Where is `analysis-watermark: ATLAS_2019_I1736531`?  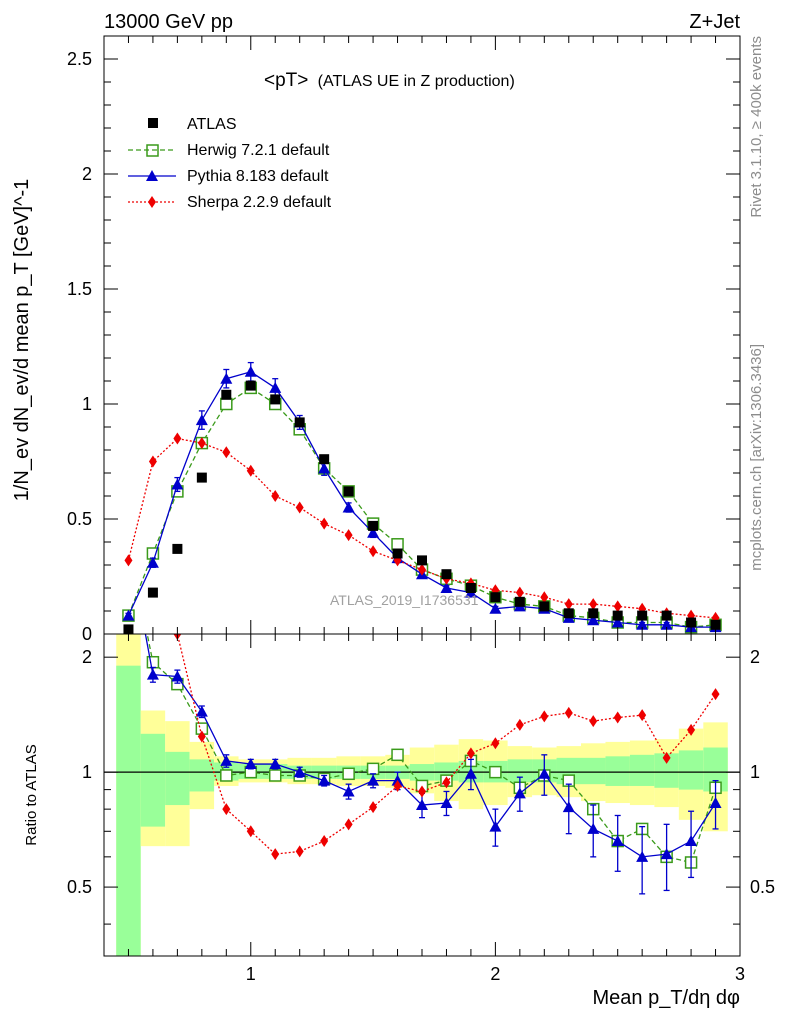 analysis-watermark: ATLAS_2019_I1736531 is located at coordinates (404, 600).